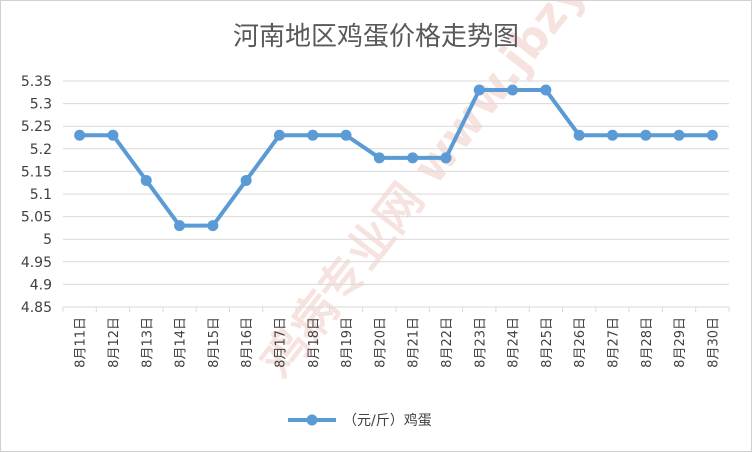 The width and height of the screenshot is (752, 452). What do you see at coordinates (380, 342) in the screenshot?
I see `x-tick-label: 8月20日` at bounding box center [380, 342].